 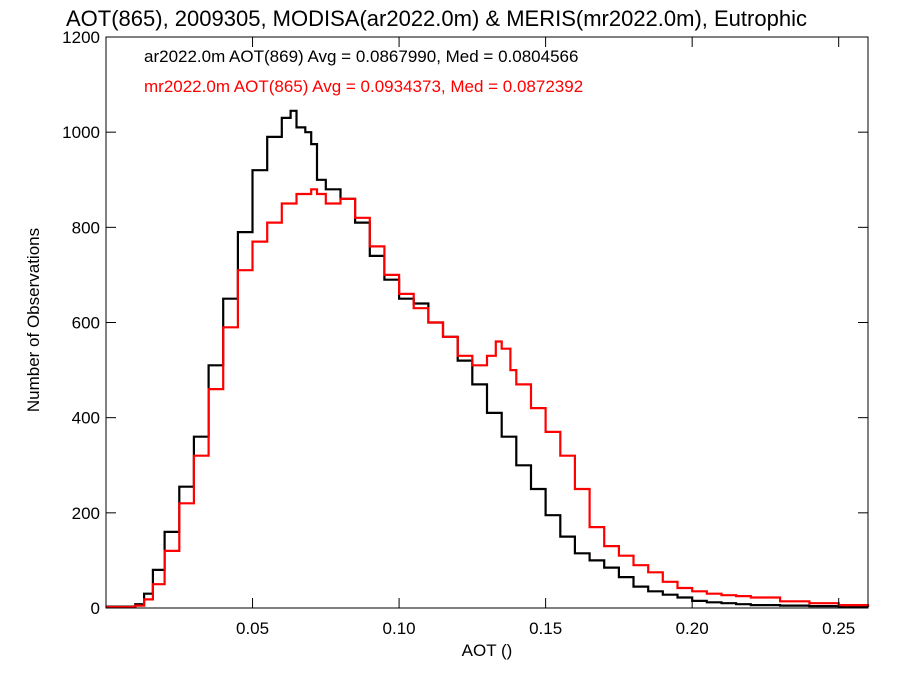 I want to click on y-tick-label: 400, so click(x=86, y=418).